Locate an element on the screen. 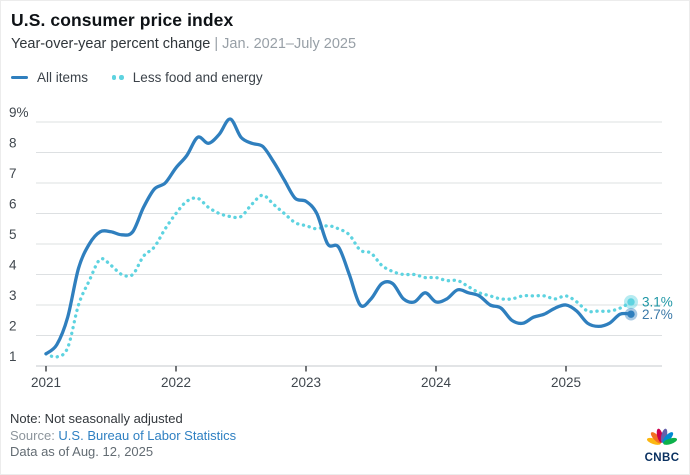 Image resolution: width=690 pixels, height=475 pixels. x-axis-tick-label: 2023 is located at coordinates (306, 382).